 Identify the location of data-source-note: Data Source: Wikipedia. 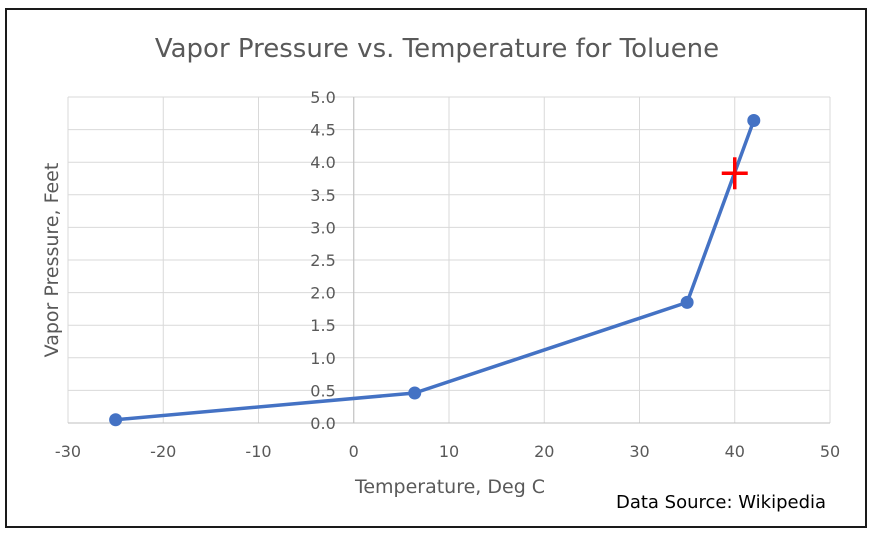
(721, 502).